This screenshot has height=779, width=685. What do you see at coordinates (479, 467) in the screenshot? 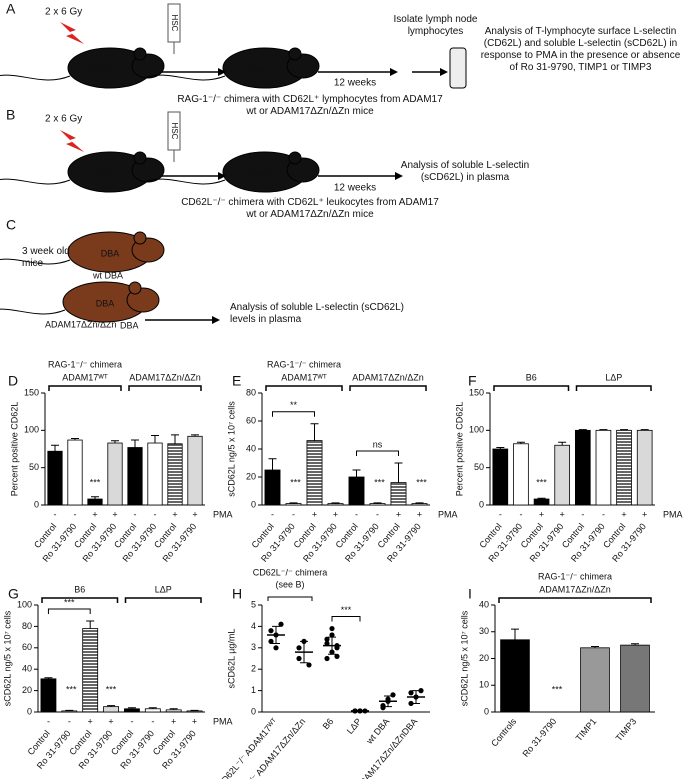
I see `y-tick-label: 50` at bounding box center [479, 467].